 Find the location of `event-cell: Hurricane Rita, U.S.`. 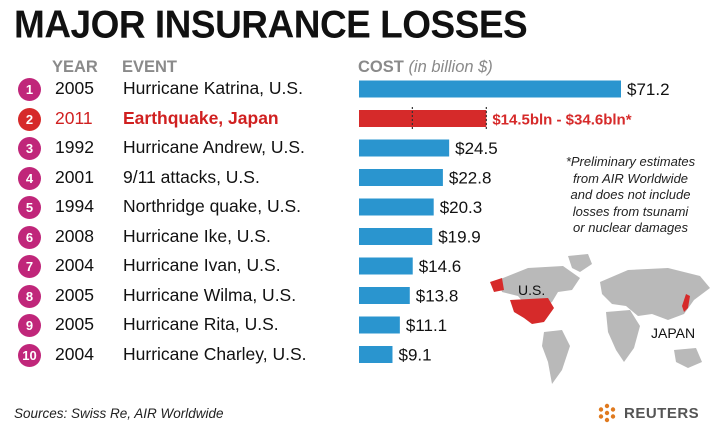

event-cell: Hurricane Rita, U.S. is located at coordinates (201, 324).